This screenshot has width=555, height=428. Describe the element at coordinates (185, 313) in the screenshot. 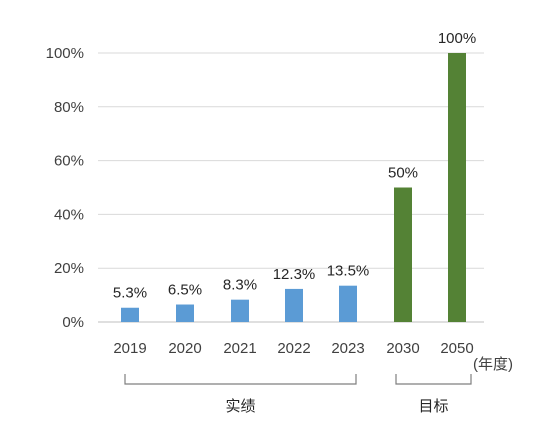

I see `bar-2020` at that location.